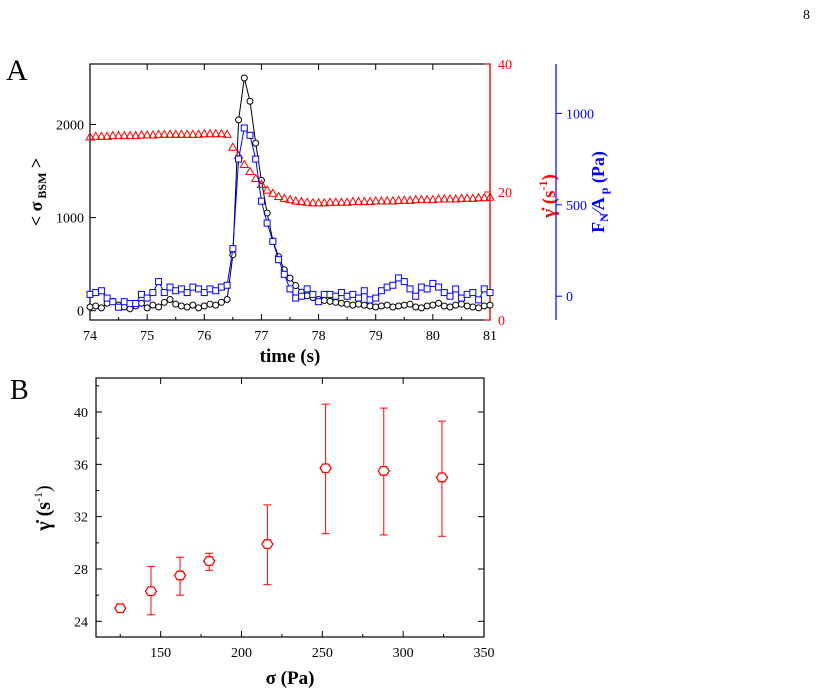 This screenshot has width=825, height=694. Describe the element at coordinates (19, 390) in the screenshot. I see `panel-b-label: B` at that location.